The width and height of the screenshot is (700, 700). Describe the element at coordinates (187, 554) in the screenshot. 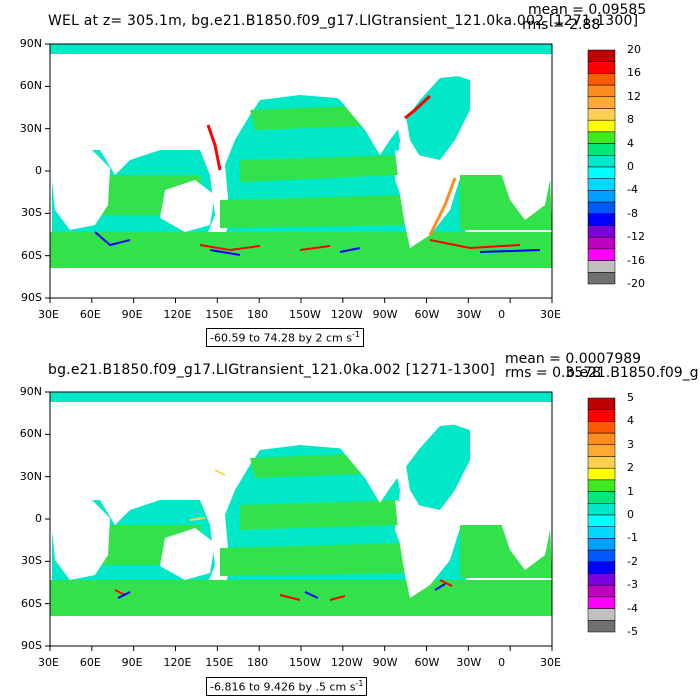

I see `bottom-land-australia` at that location.